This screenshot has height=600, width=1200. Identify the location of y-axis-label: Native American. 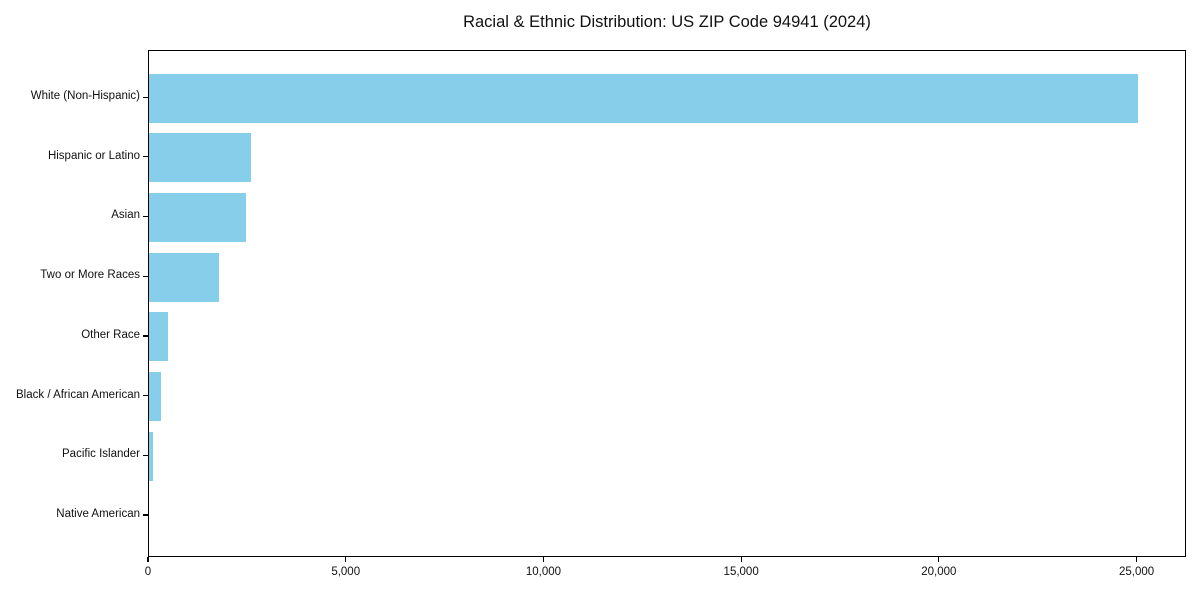
(98, 513).